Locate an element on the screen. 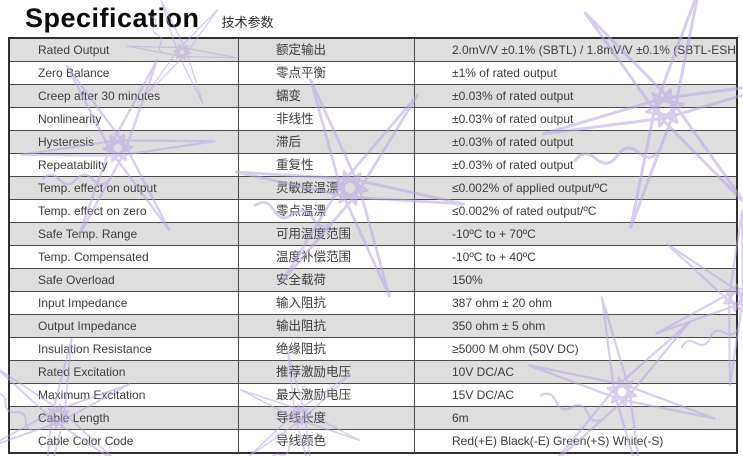 This screenshot has height=456, width=743. spec-name-en: Safe Temp. Range is located at coordinates (124, 234).